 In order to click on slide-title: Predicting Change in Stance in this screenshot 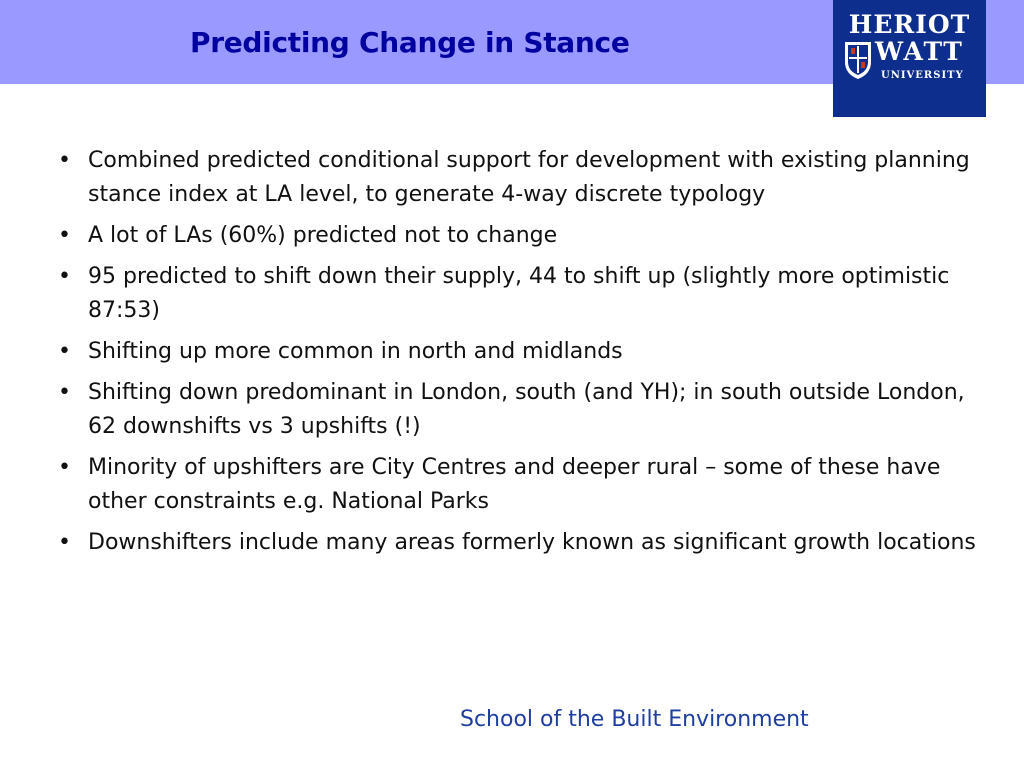, I will do `click(410, 42)`.